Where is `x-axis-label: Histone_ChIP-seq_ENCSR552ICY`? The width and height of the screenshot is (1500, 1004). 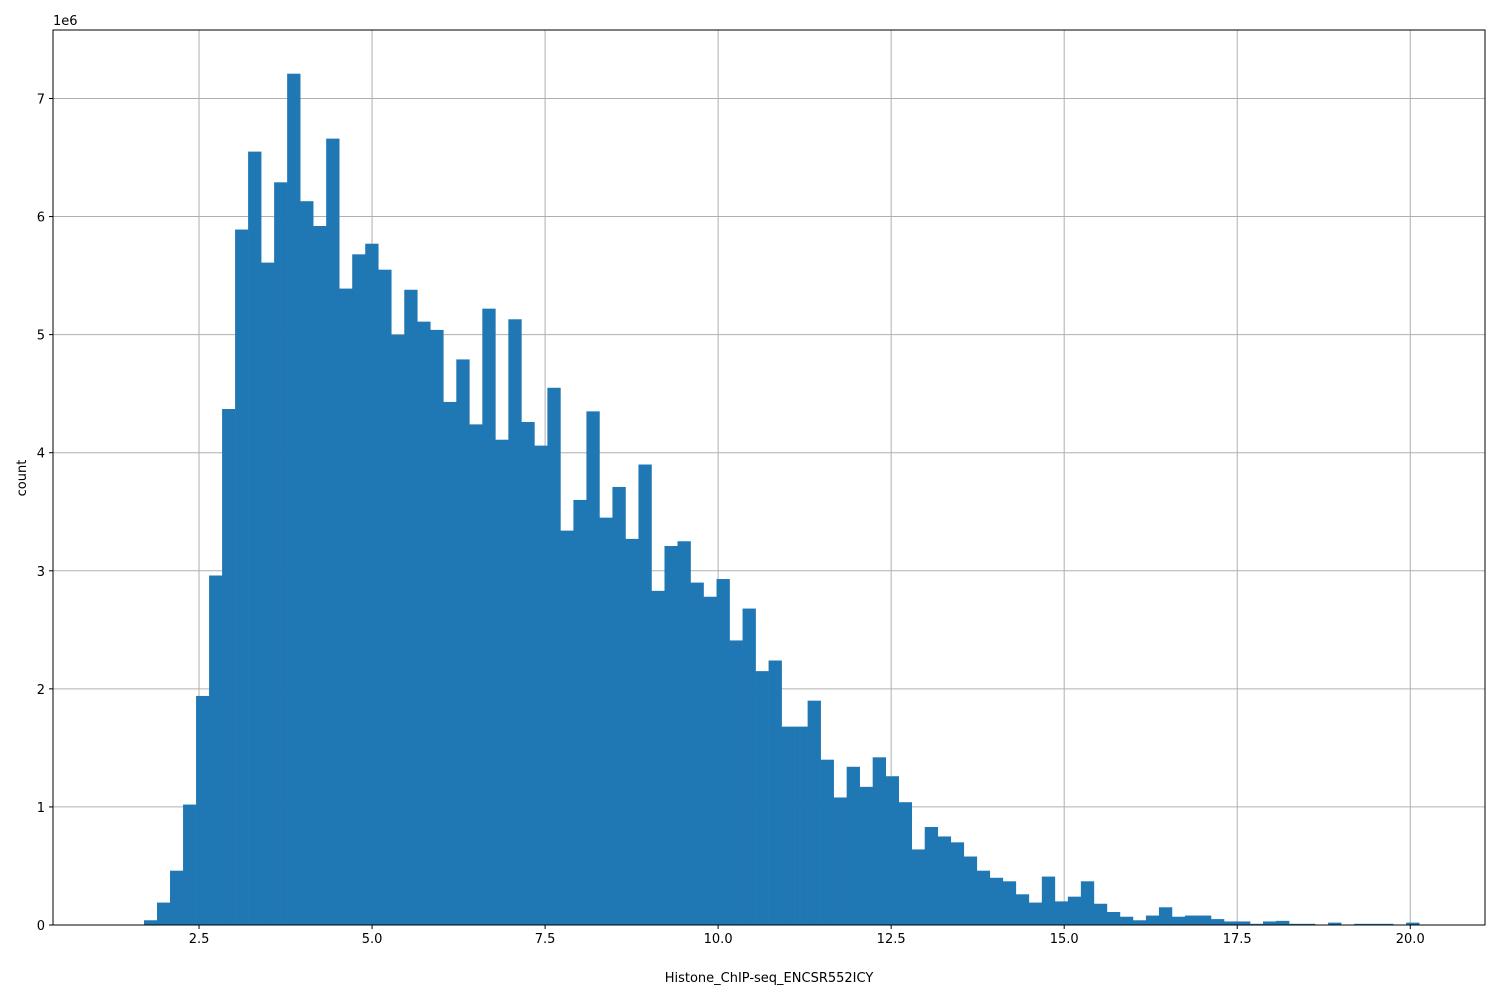
x-axis-label: Histone_ChIP-seq_ENCSR552ICY is located at coordinates (769, 978).